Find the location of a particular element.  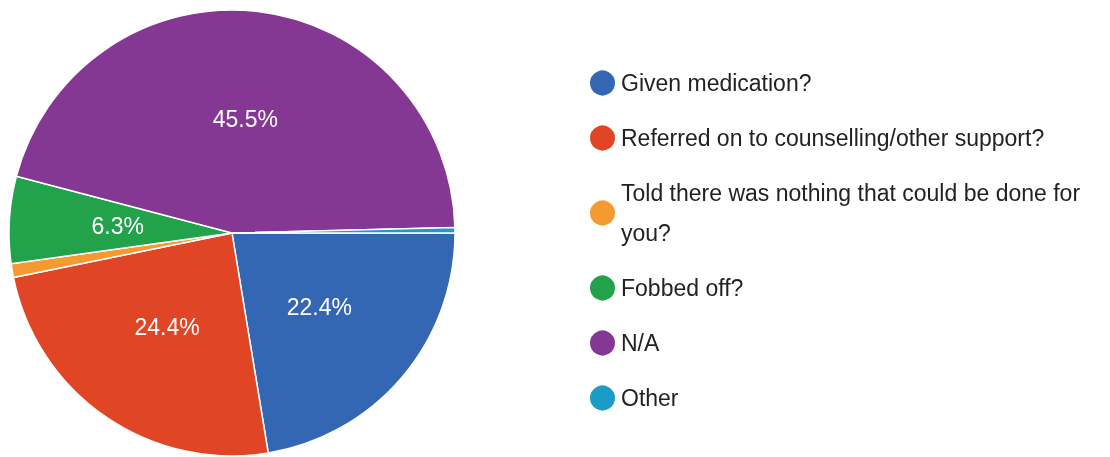

data-label: 45.5% is located at coordinates (245, 119).